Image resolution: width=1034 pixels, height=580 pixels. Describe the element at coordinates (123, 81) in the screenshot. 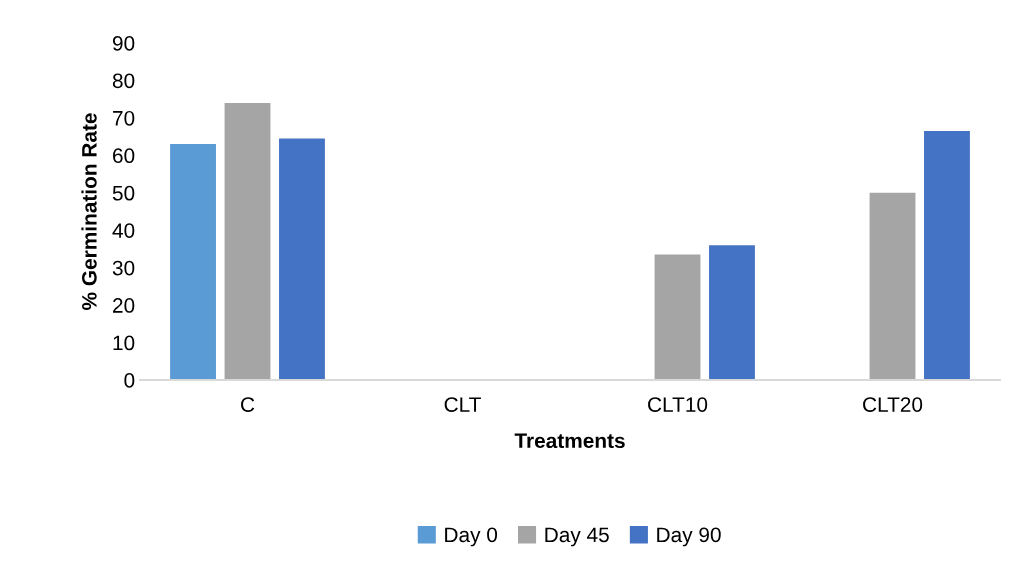

I see `y-tick-label: 80` at that location.